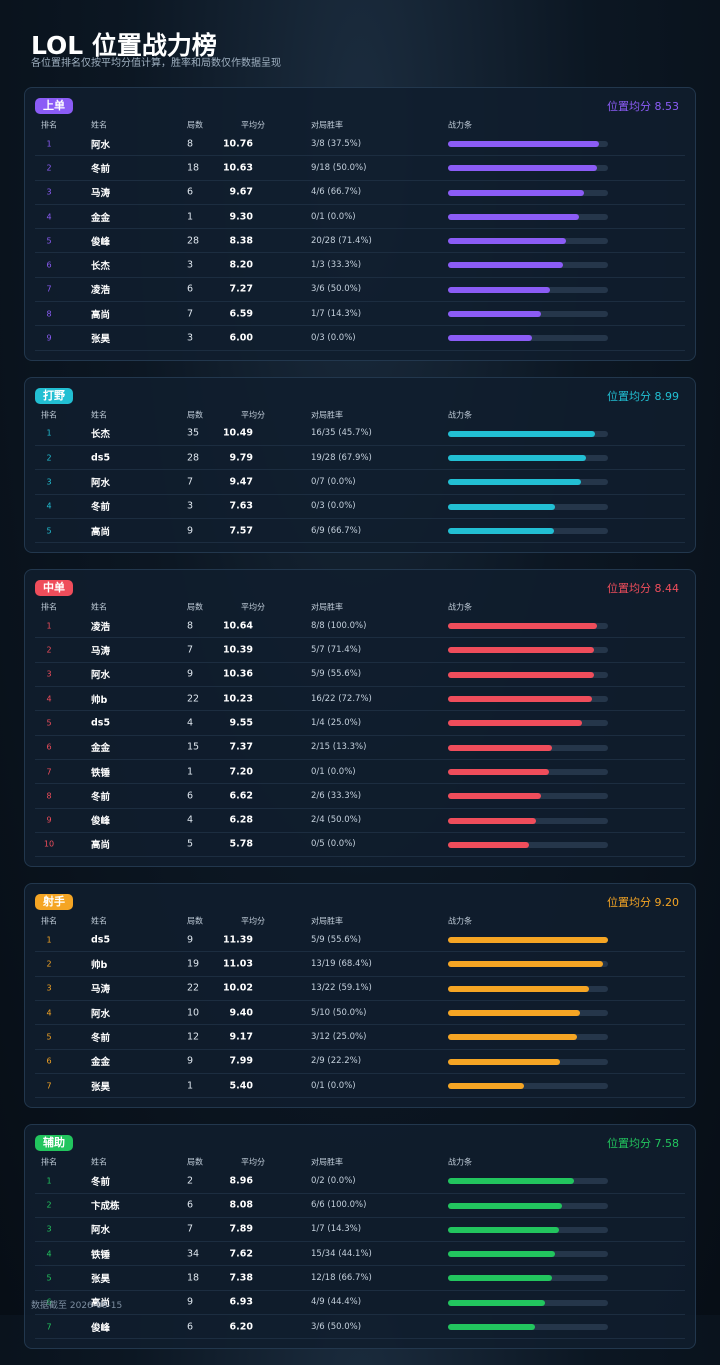 This screenshot has height=1365, width=720. Describe the element at coordinates (241, 241) in the screenshot. I see `average-score: 8.38` at that location.